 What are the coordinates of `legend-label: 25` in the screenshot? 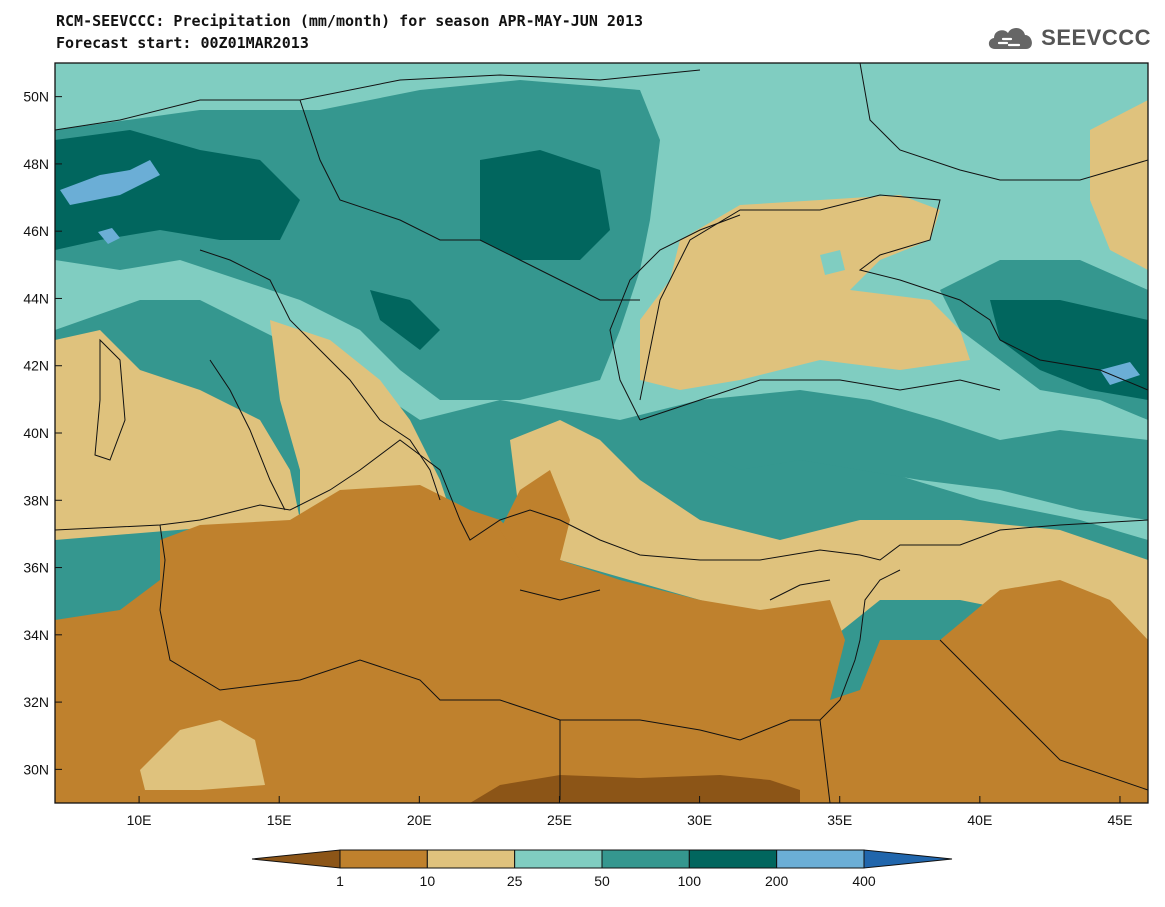 It's located at (515, 881).